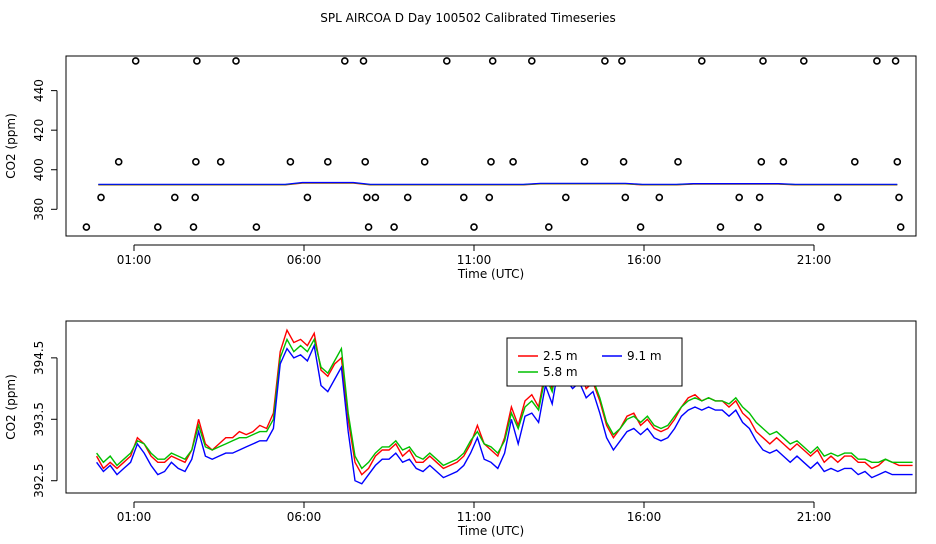 The image size is (936, 544). Describe the element at coordinates (814, 517) in the screenshot. I see `bottom-x-tick-label: 21:00` at that location.